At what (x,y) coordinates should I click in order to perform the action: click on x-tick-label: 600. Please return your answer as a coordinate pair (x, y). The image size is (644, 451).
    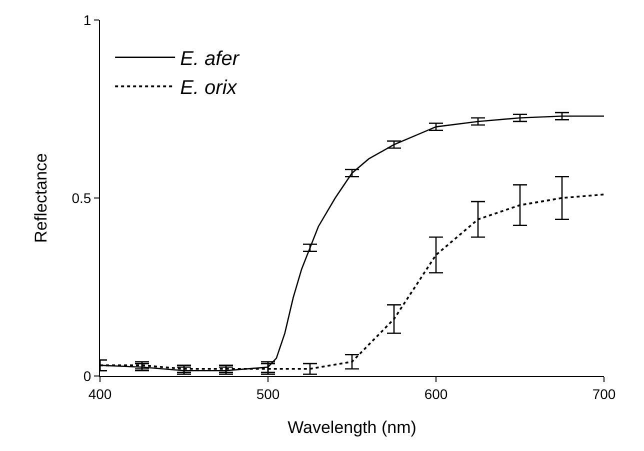
    Looking at the image, I should click on (436, 394).